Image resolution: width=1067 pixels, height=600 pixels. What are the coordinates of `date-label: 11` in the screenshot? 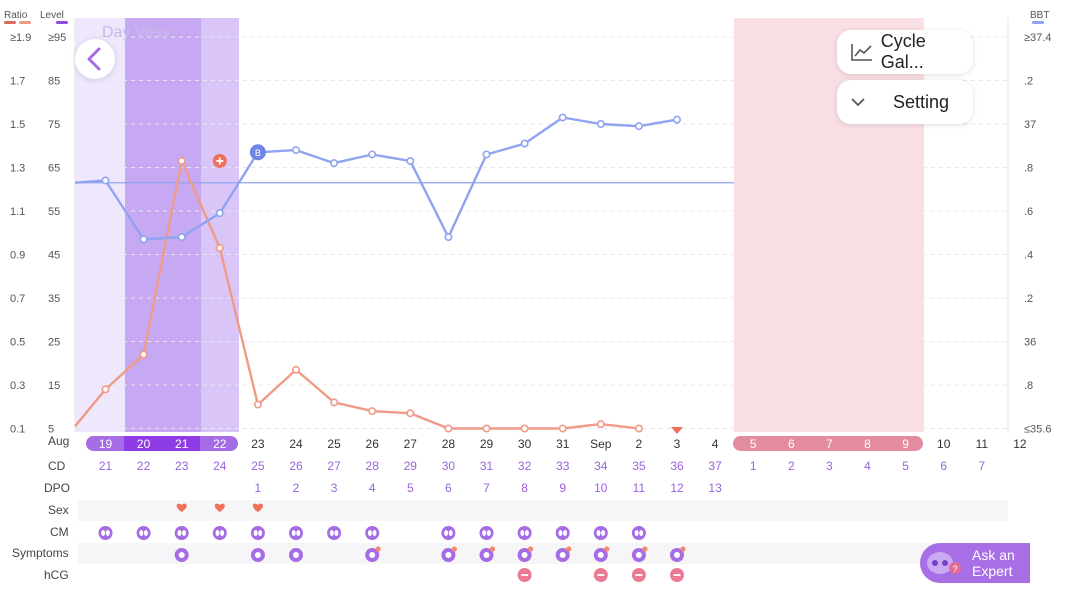 It's located at (982, 444).